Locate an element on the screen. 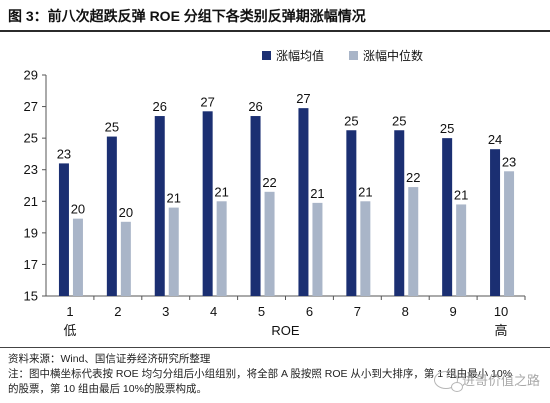 Image resolution: width=550 pixels, height=403 pixels. x-tick-label: 10 is located at coordinates (501, 311).